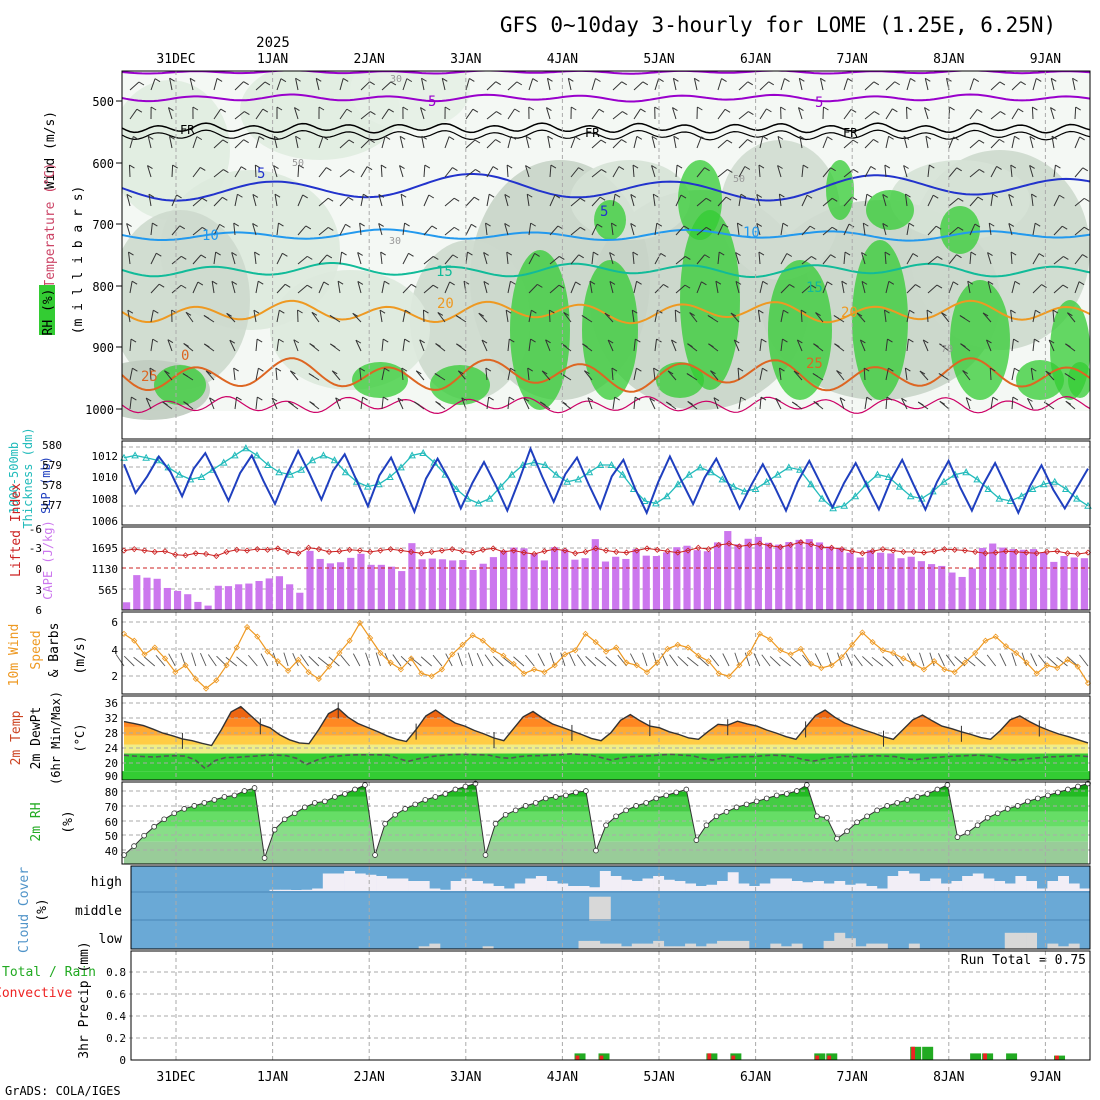 The height and width of the screenshot is (1100, 1100). Describe the element at coordinates (606, 714) in the screenshot. I see `temp-band` at that location.